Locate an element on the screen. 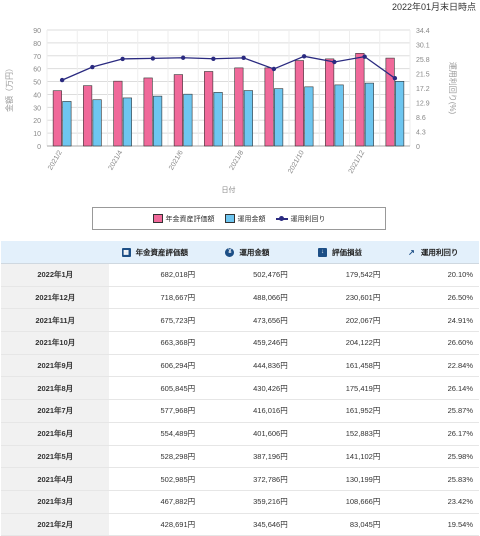 Image resolution: width=480 pixels, height=536 pixels. month-cell: 2021年9月 is located at coordinates (55, 366).